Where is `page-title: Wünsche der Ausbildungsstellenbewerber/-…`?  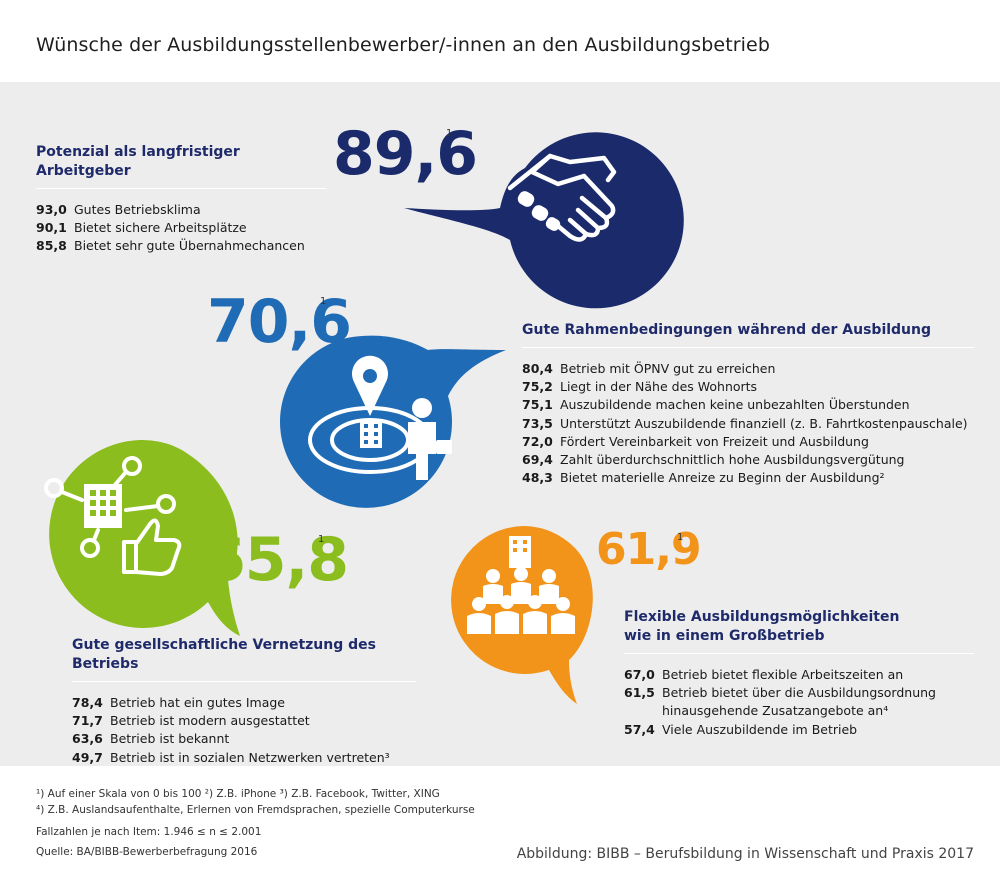 page-title: Wünsche der Ausbildungsstellenbewerber/-… is located at coordinates (403, 45).